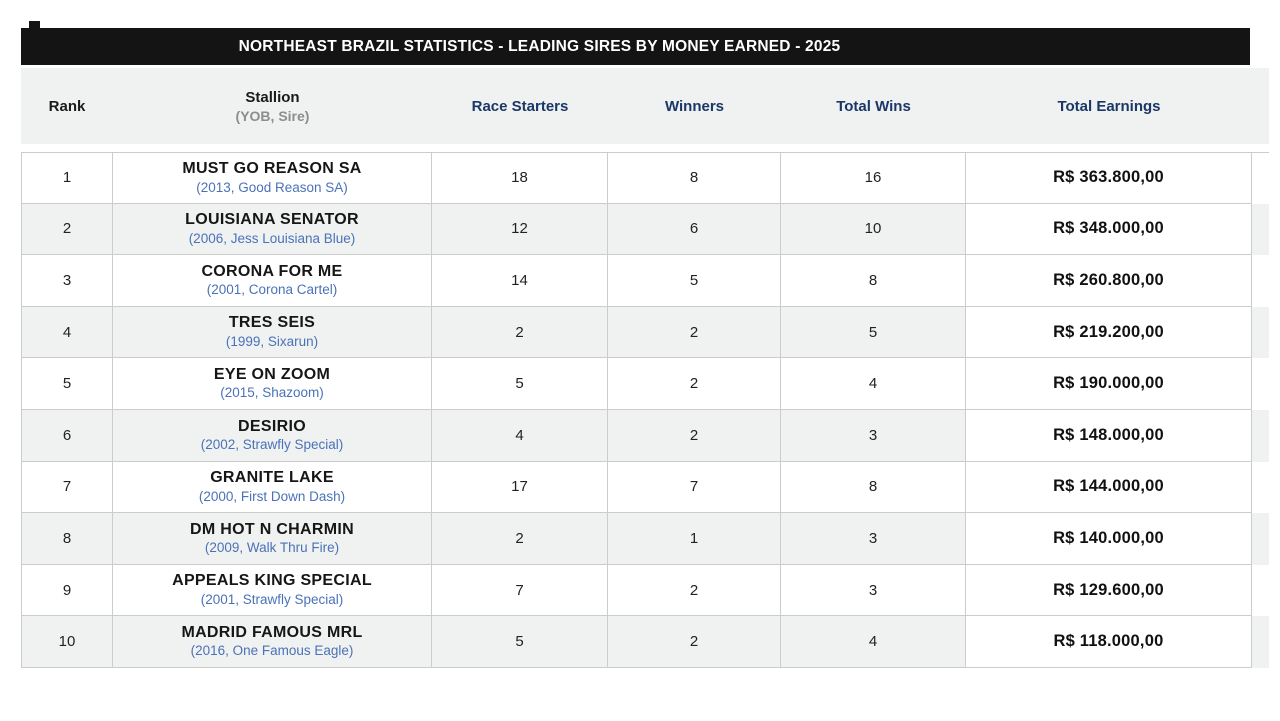 Image resolution: width=1280 pixels, height=721 pixels. What do you see at coordinates (67, 178) in the screenshot?
I see `rank-cell: 1` at bounding box center [67, 178].